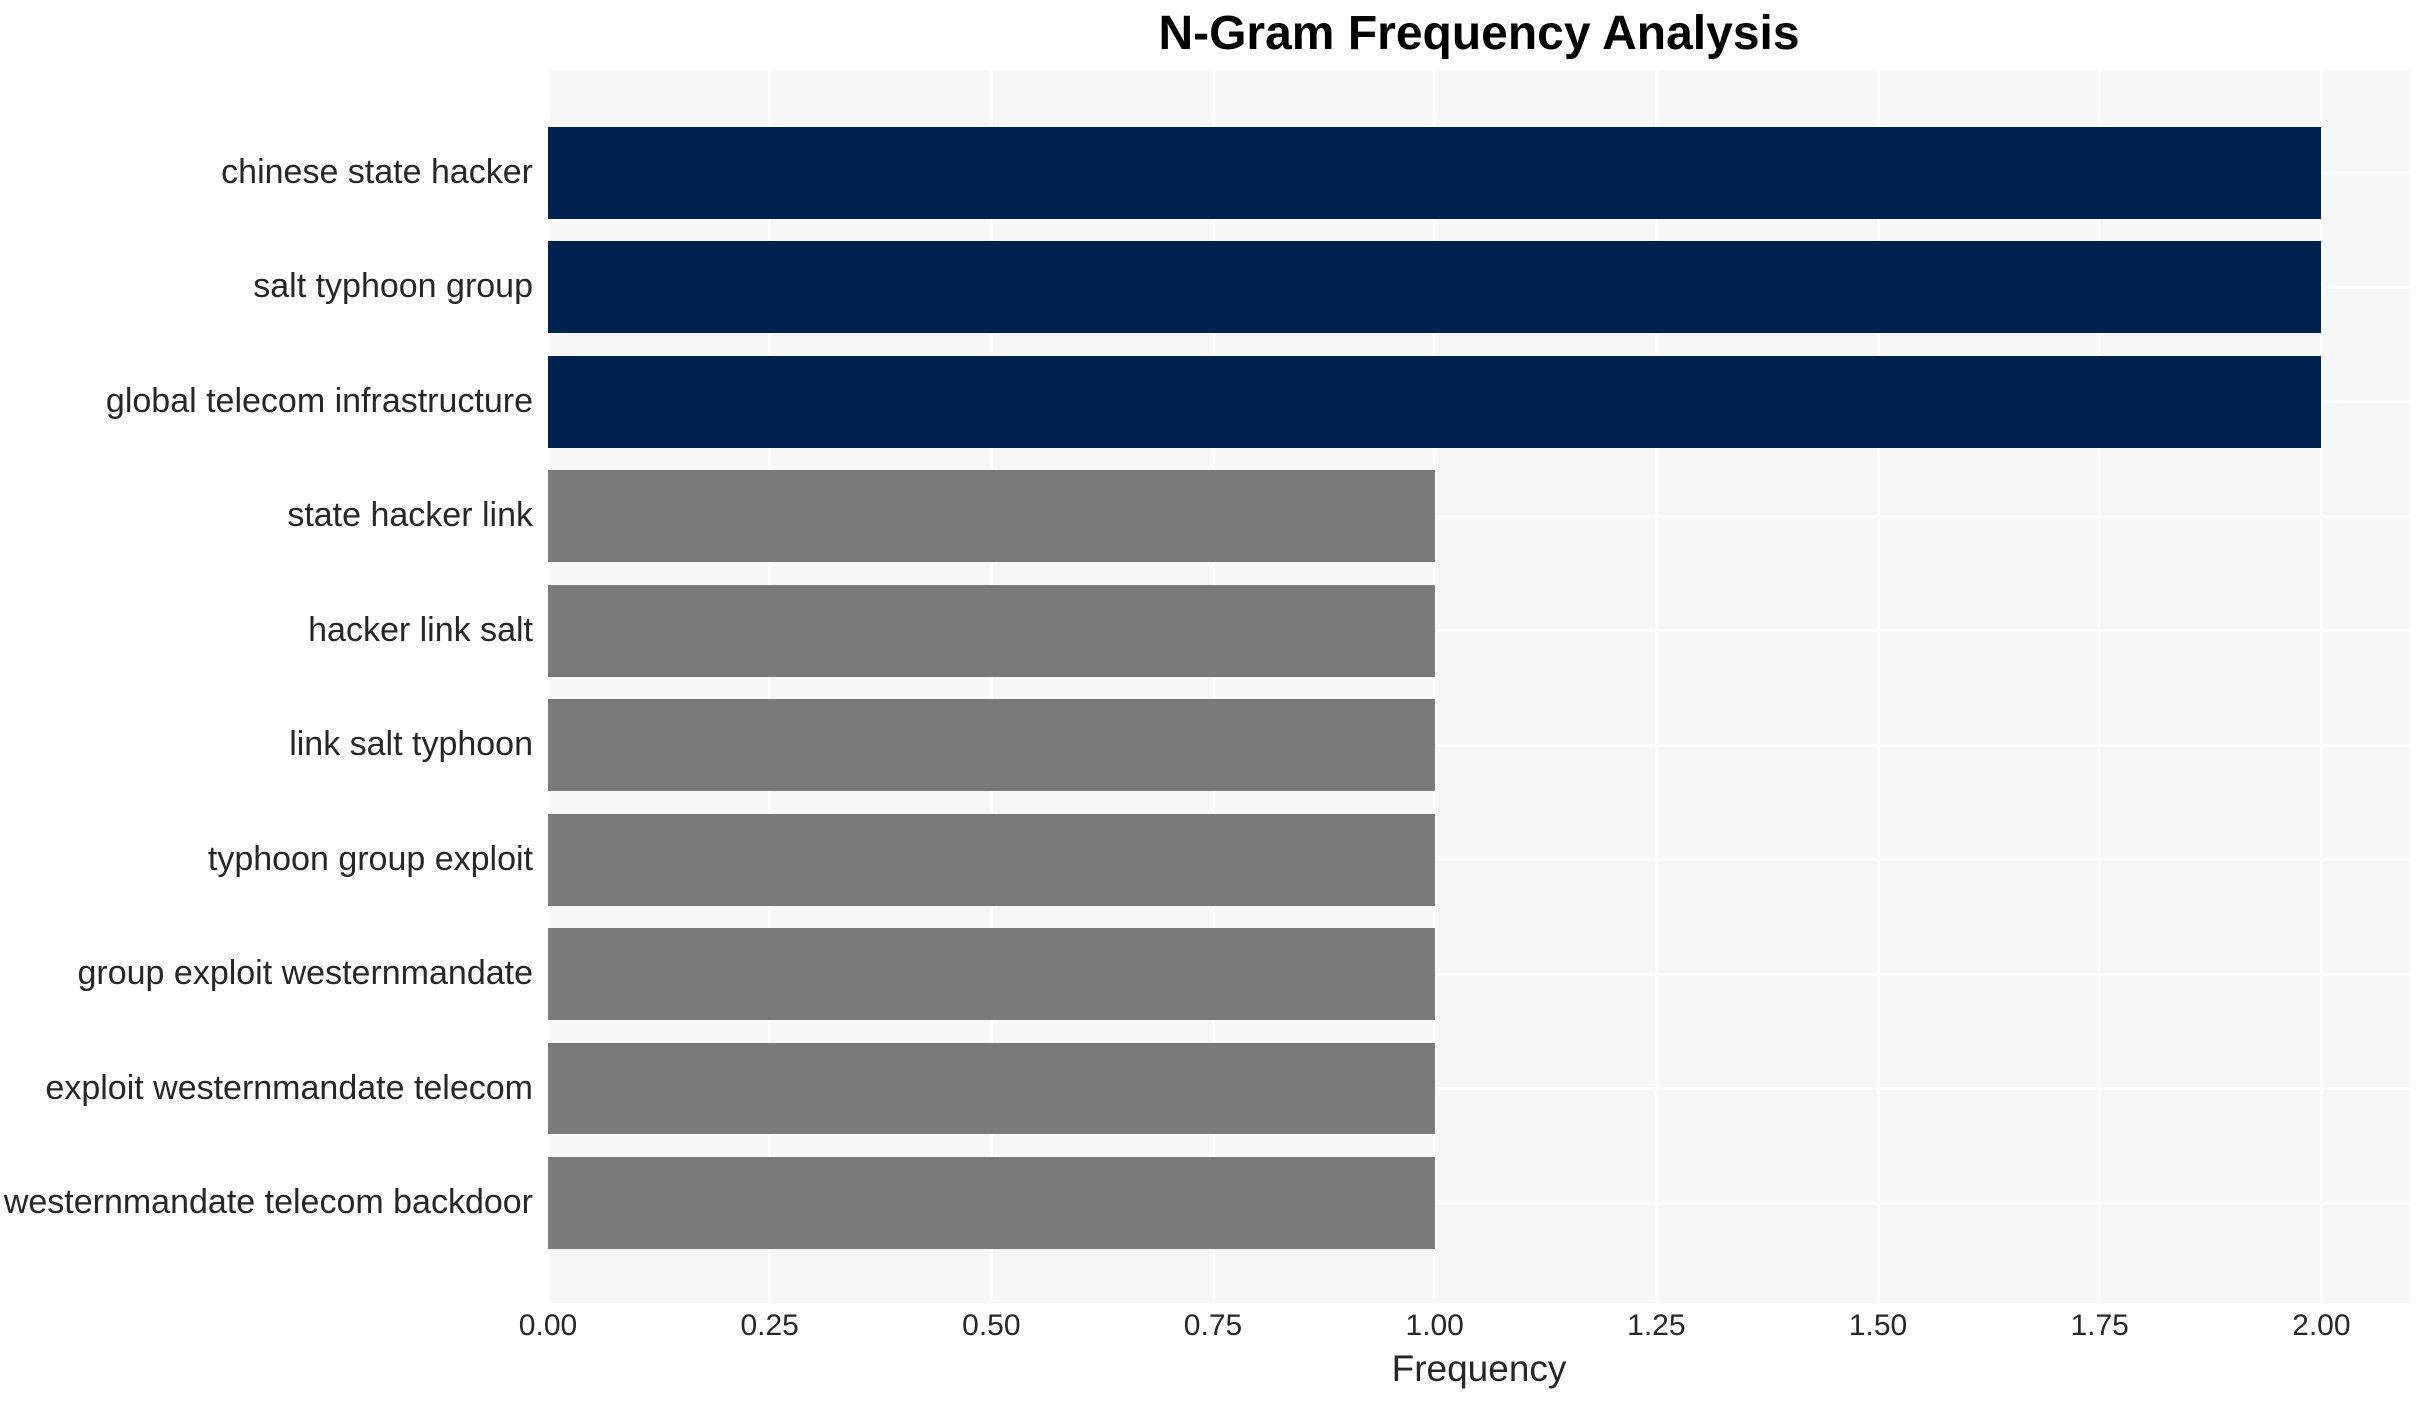 Image resolution: width=2428 pixels, height=1402 pixels. I want to click on bar-westernmandate-telecom-backdoor, so click(991, 1203).